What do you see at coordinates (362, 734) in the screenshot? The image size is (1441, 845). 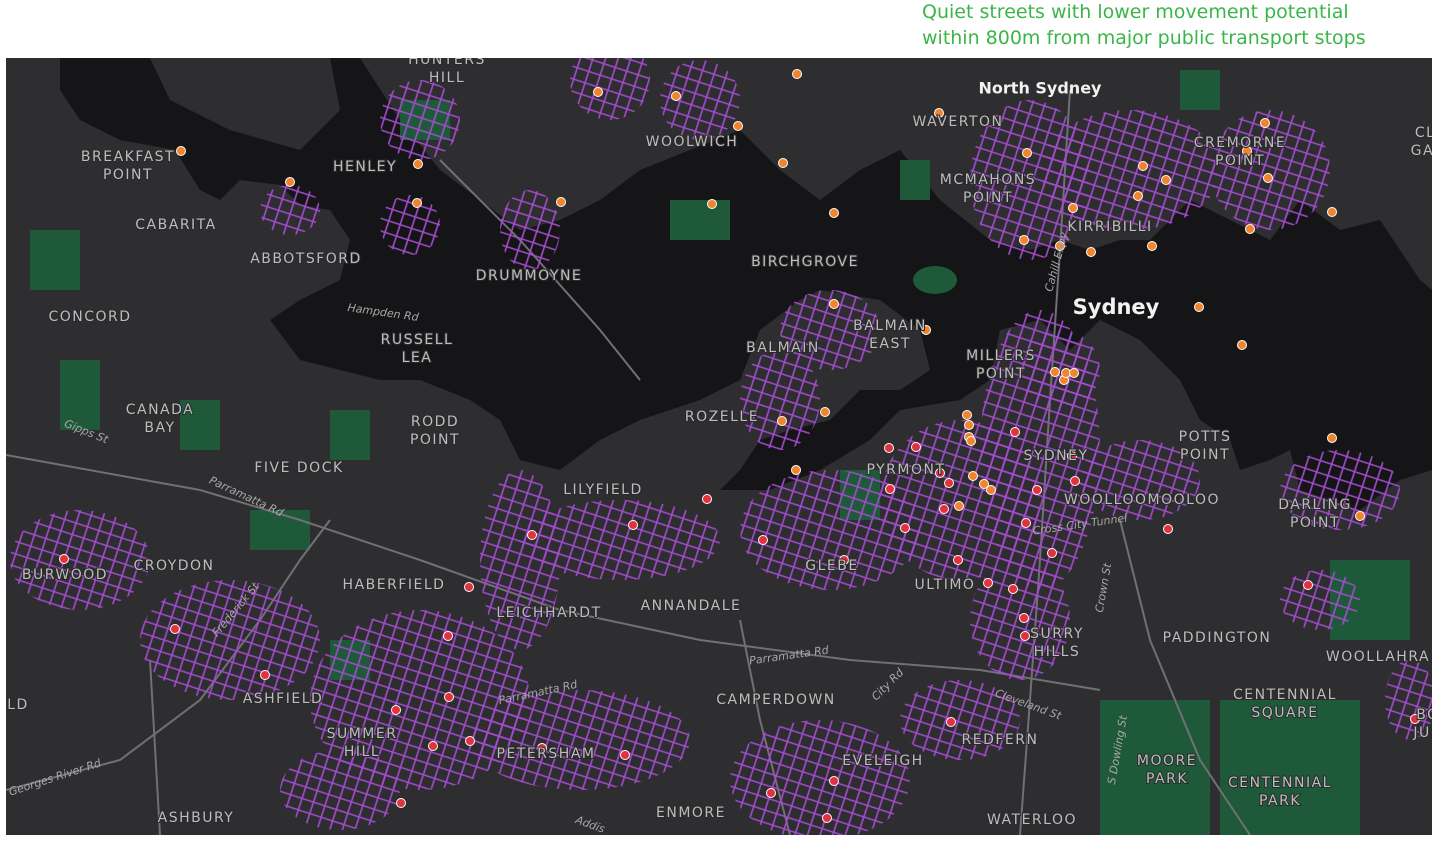 I see `suburb-label: SUMMER` at bounding box center [362, 734].